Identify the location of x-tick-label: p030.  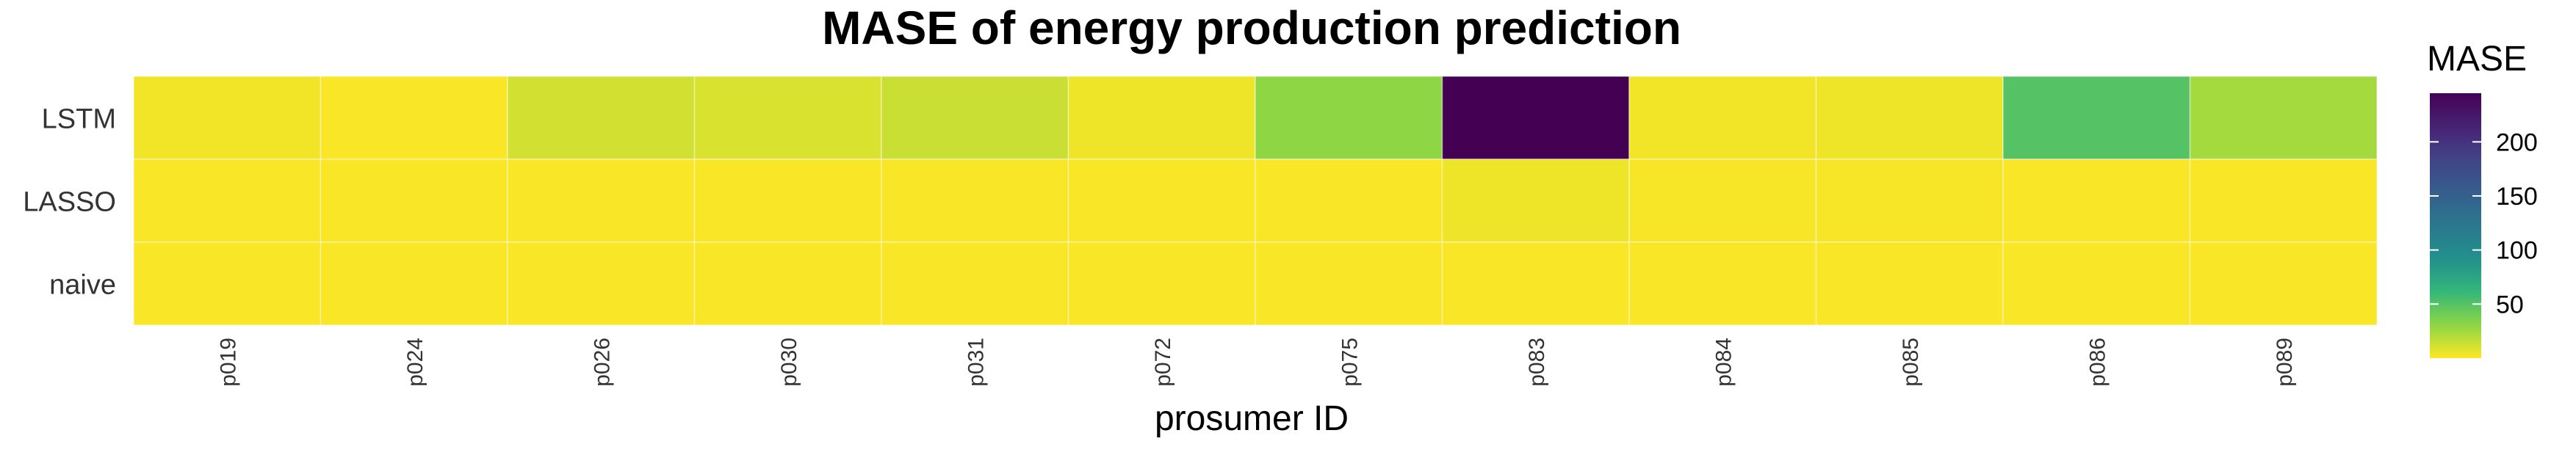
(789, 362).